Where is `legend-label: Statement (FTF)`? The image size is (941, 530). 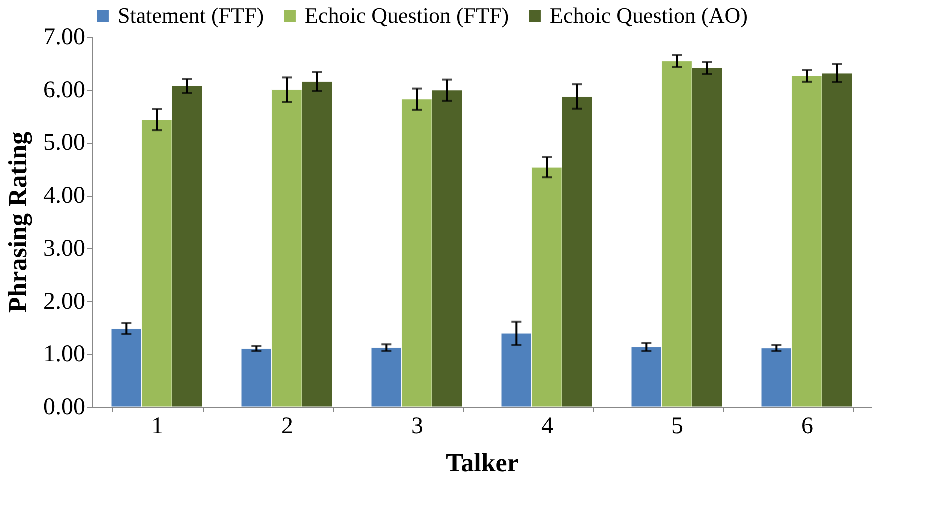
legend-label: Statement (FTF) is located at coordinates (191, 15).